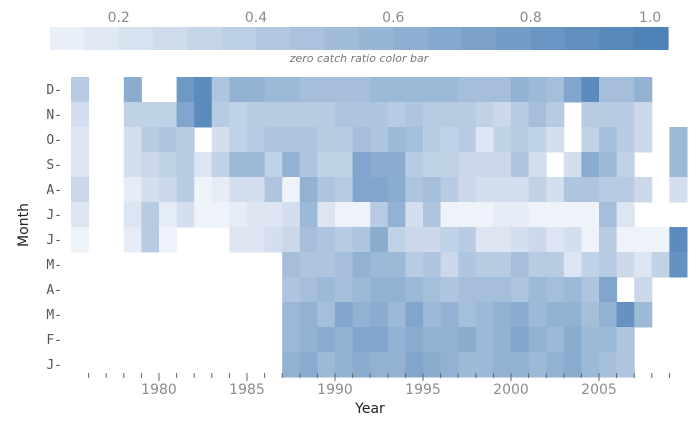 This screenshot has width=700, height=432. I want to click on month-label: N-, so click(54, 115).